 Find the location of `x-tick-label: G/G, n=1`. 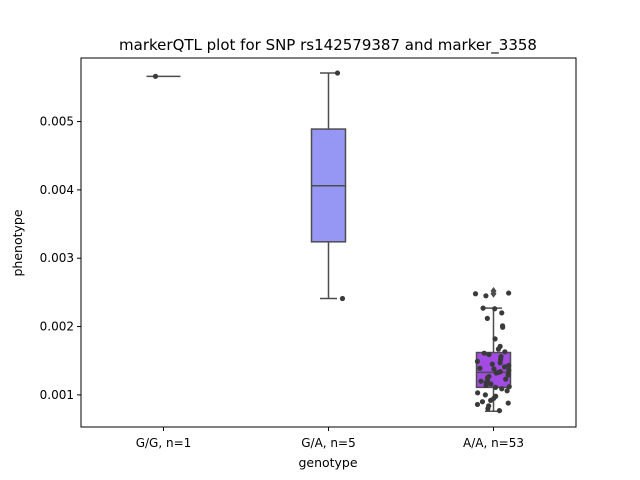

x-tick-label: G/G, n=1 is located at coordinates (164, 443).